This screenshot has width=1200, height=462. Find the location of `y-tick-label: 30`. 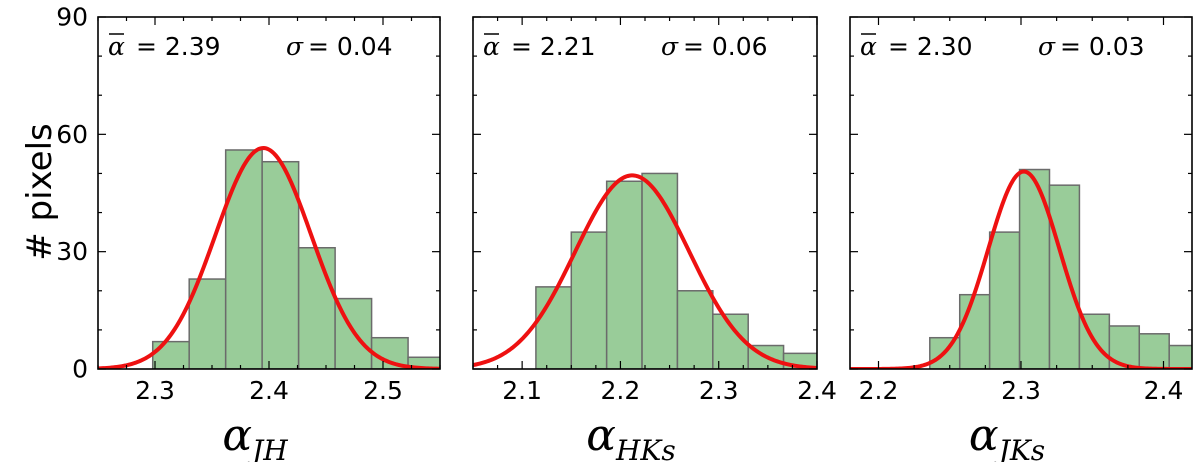

y-tick-label: 30 is located at coordinates (72, 251).